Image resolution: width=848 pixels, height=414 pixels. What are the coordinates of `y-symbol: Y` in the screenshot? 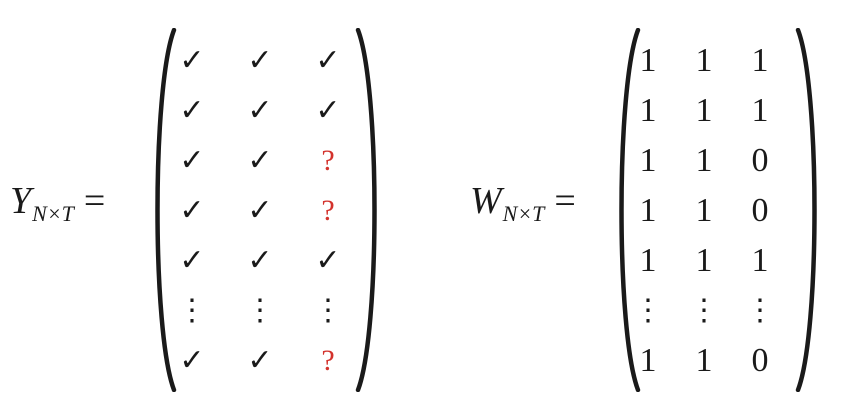 It's located at (21, 201).